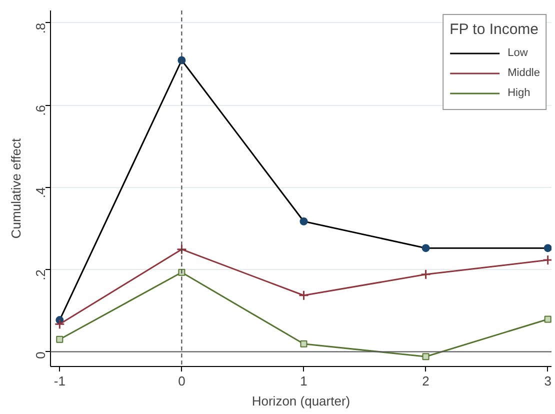  Describe the element at coordinates (40, 274) in the screenshot. I see `y-tick-label: .2` at that location.